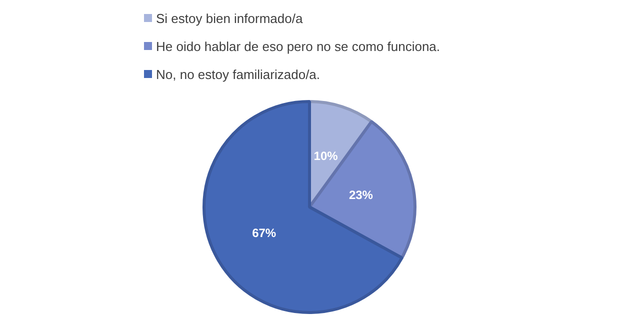 This screenshot has height=324, width=619. I want to click on data-label: 67%, so click(264, 233).